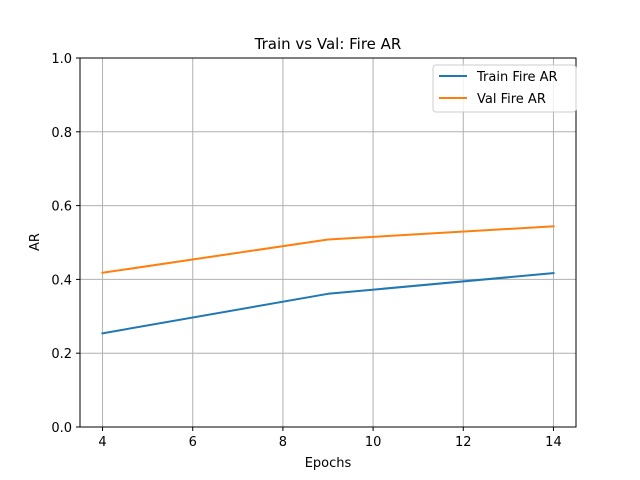 This screenshot has width=640, height=480. What do you see at coordinates (102, 442) in the screenshot?
I see `x-tick-label: 4` at bounding box center [102, 442].